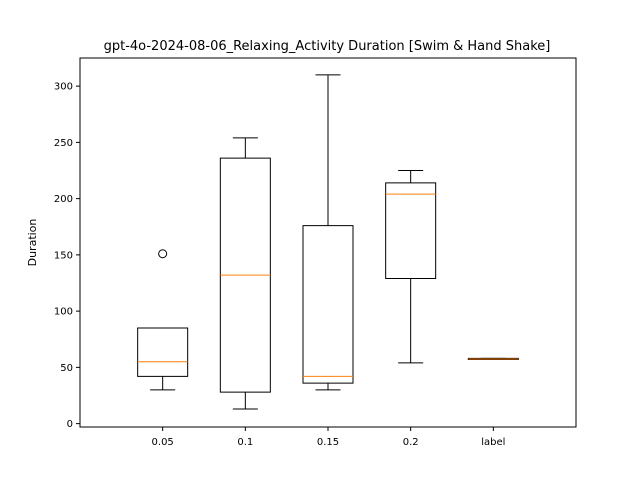 The height and width of the screenshot is (480, 640). I want to click on box-0.15, so click(328, 304).